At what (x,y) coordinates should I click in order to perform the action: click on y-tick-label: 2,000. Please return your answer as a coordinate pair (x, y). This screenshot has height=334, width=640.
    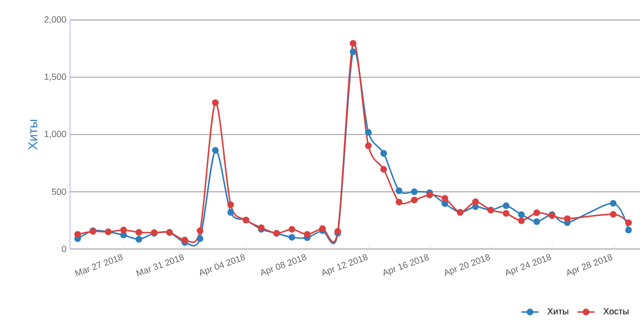
    Looking at the image, I should click on (55, 20).